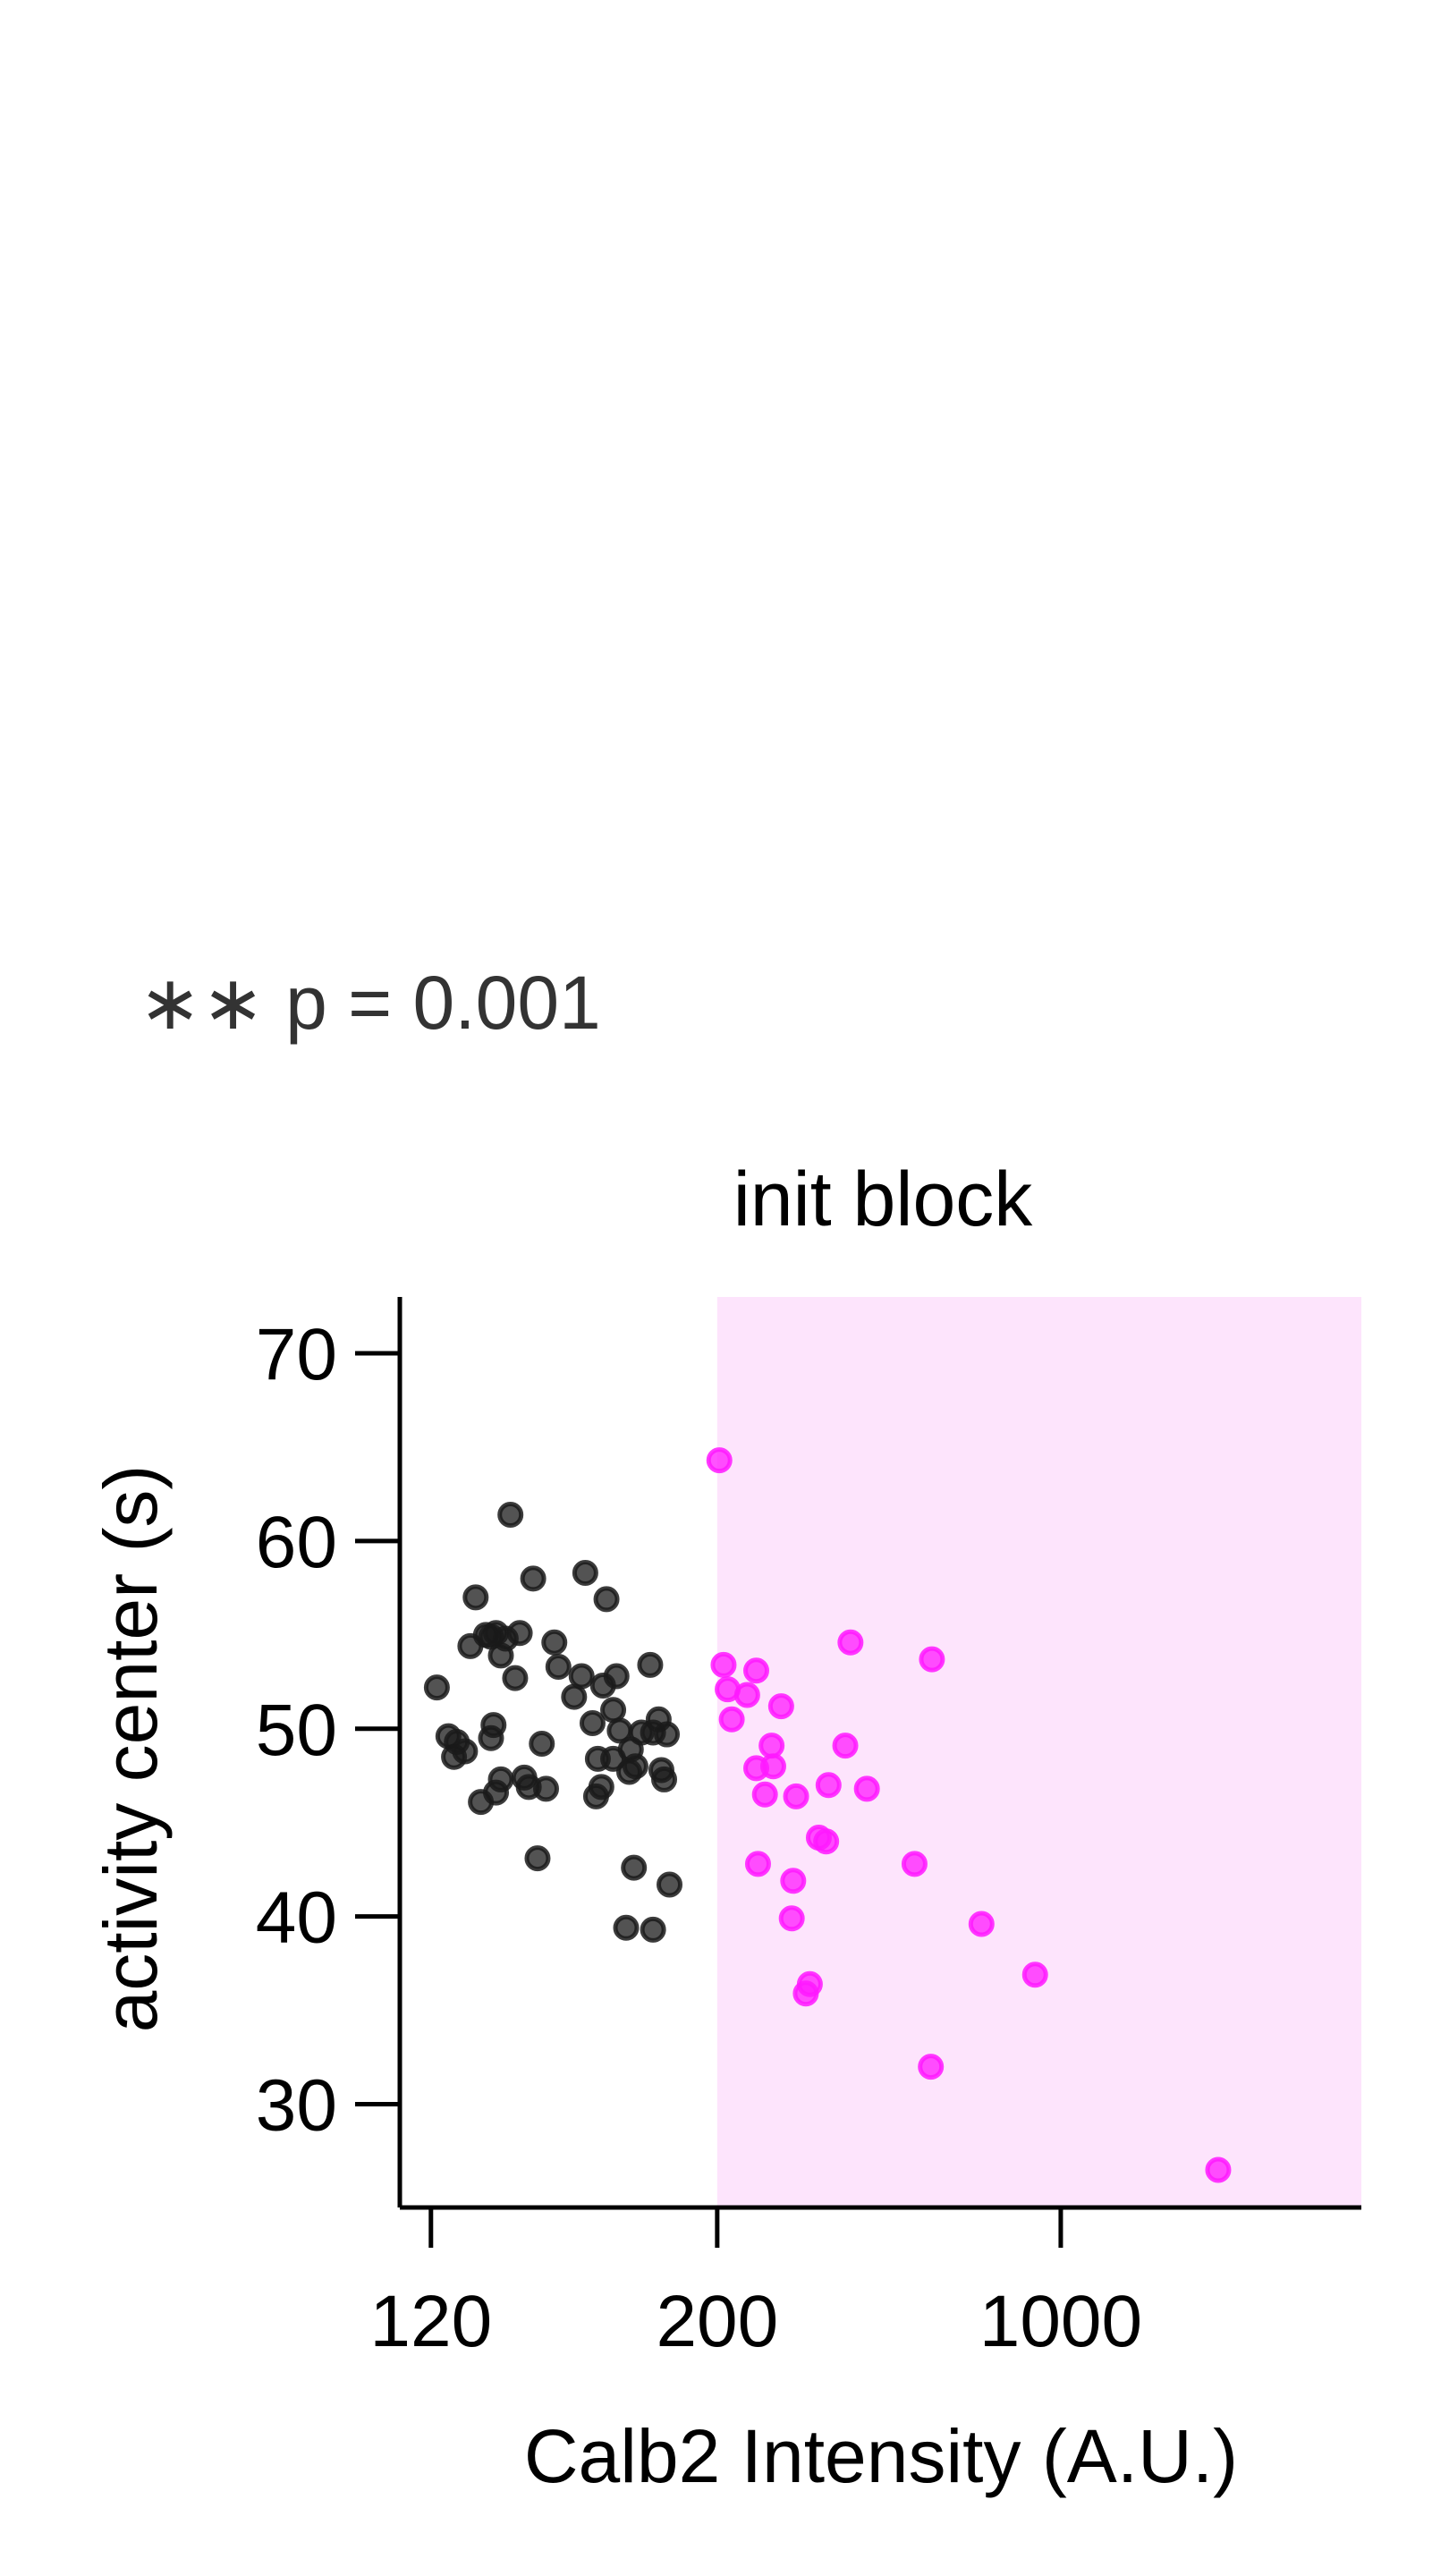 This screenshot has height=2576, width=1449. I want to click on y-axis-label: activity center (s), so click(131, 1749).